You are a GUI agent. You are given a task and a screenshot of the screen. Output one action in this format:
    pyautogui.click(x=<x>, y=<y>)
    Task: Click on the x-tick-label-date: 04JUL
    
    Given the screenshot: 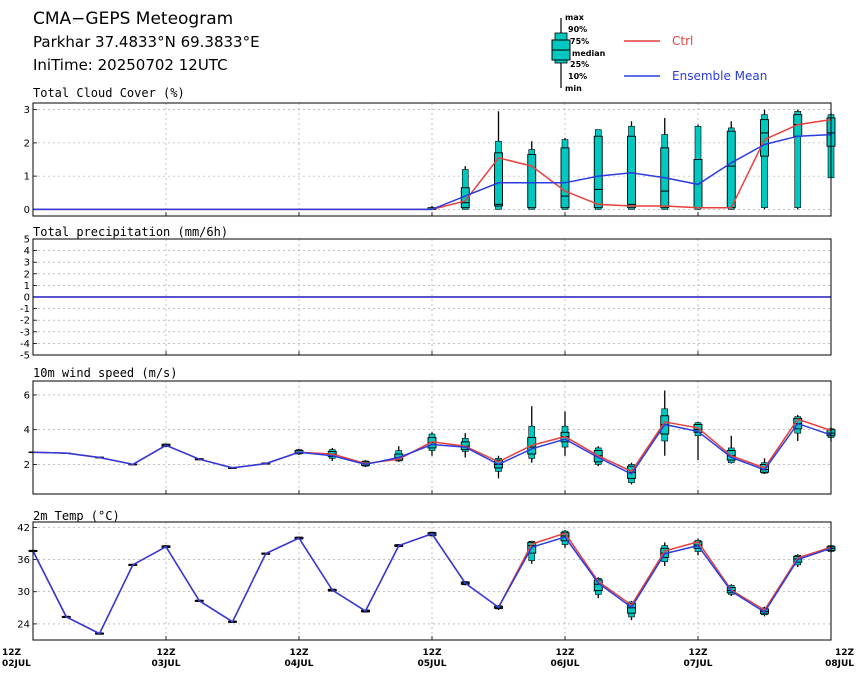 What is the action you would take?
    pyautogui.click(x=299, y=664)
    